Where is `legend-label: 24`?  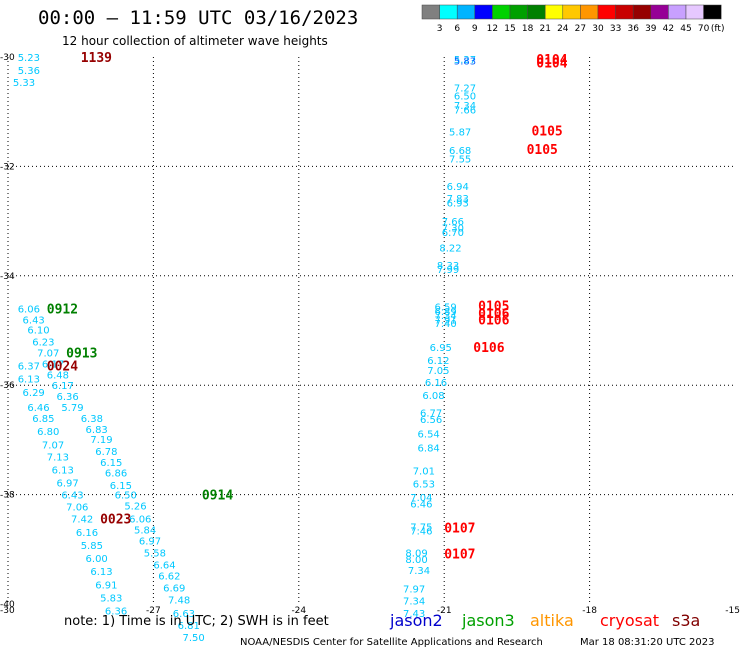 legend-label: 24 is located at coordinates (563, 29).